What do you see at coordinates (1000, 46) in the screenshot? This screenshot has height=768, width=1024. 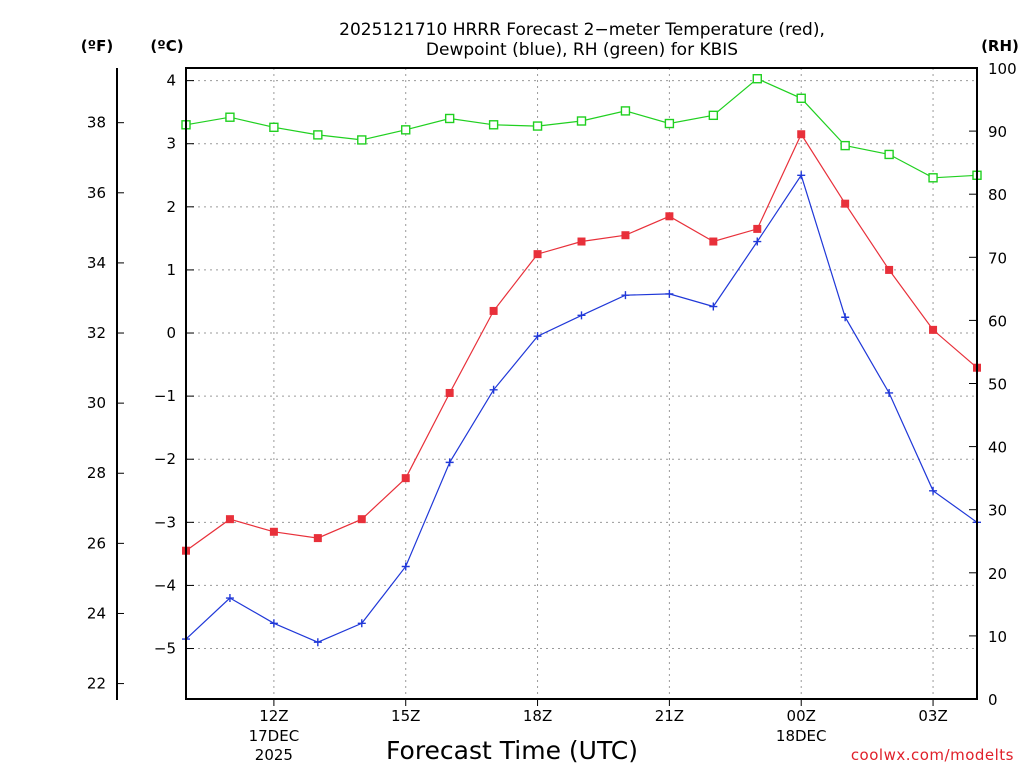 I see `rh-unit-label: (RH)` at bounding box center [1000, 46].